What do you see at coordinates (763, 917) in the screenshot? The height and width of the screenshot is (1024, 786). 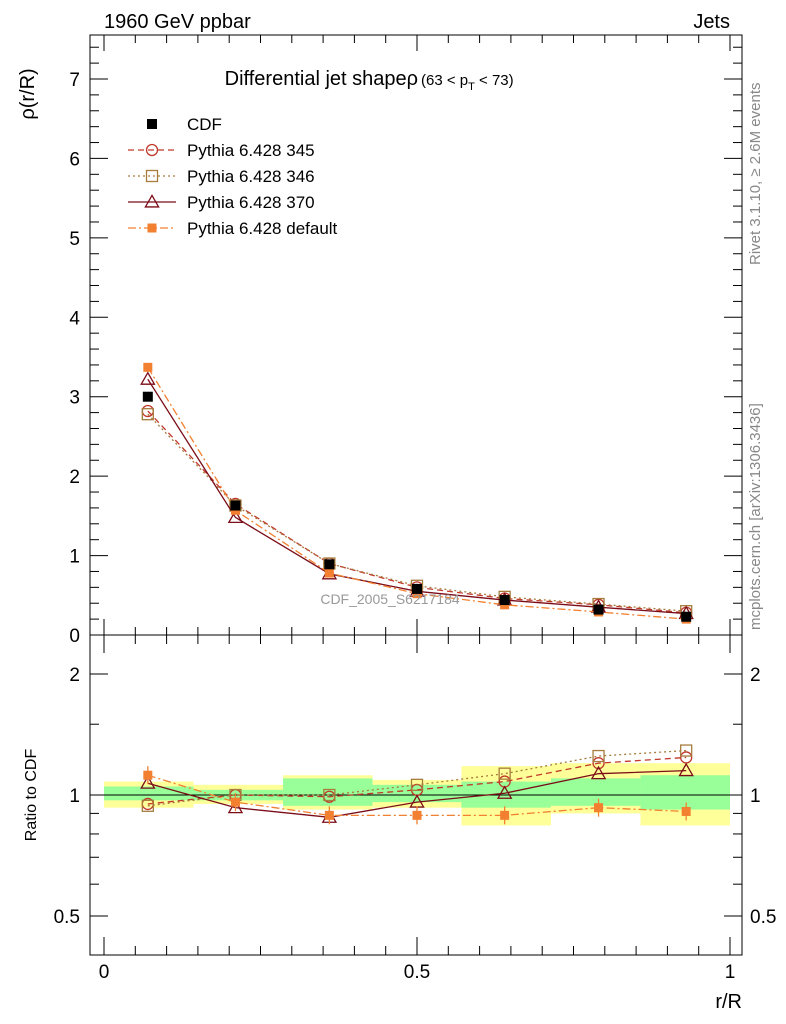 I see `ratio-y-tick-label-right: 0.5` at bounding box center [763, 917].